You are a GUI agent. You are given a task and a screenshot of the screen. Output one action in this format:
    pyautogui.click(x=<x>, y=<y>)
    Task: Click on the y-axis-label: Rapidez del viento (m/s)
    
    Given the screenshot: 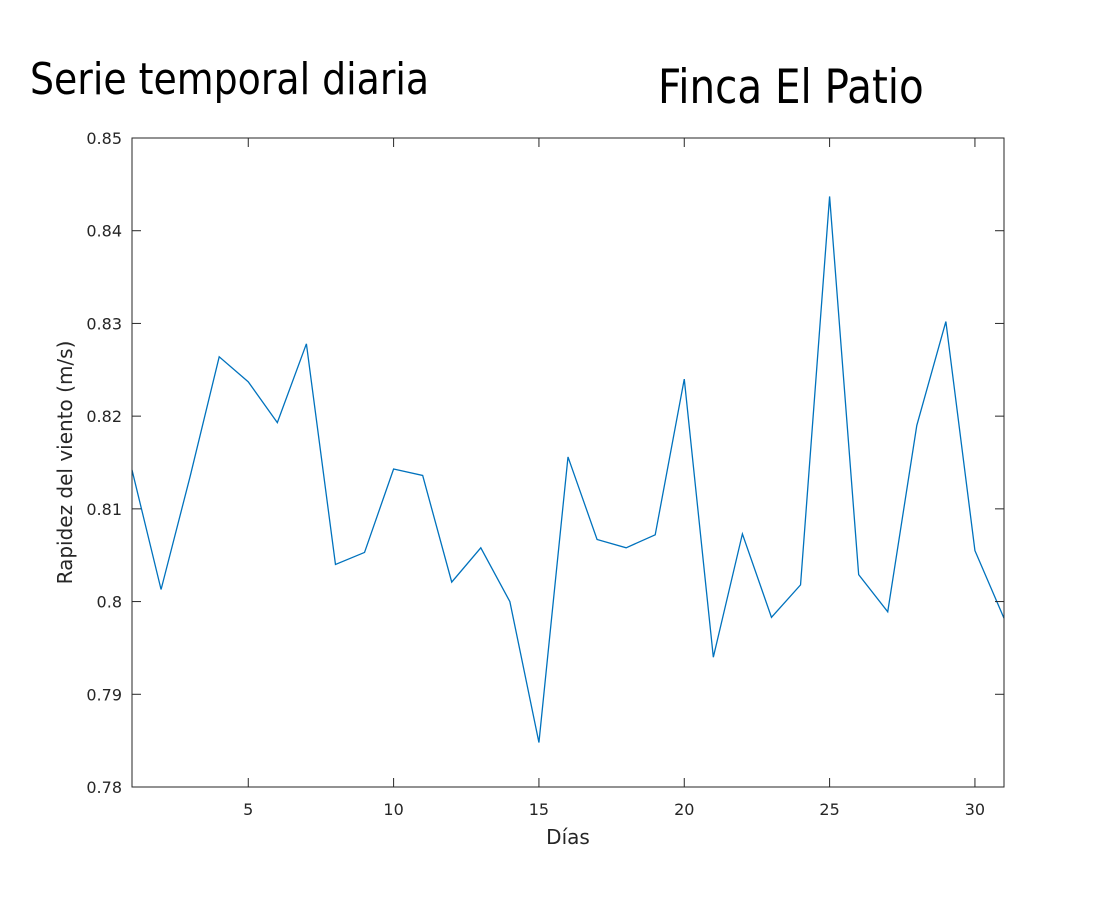 What is the action you would take?
    pyautogui.click(x=65, y=463)
    